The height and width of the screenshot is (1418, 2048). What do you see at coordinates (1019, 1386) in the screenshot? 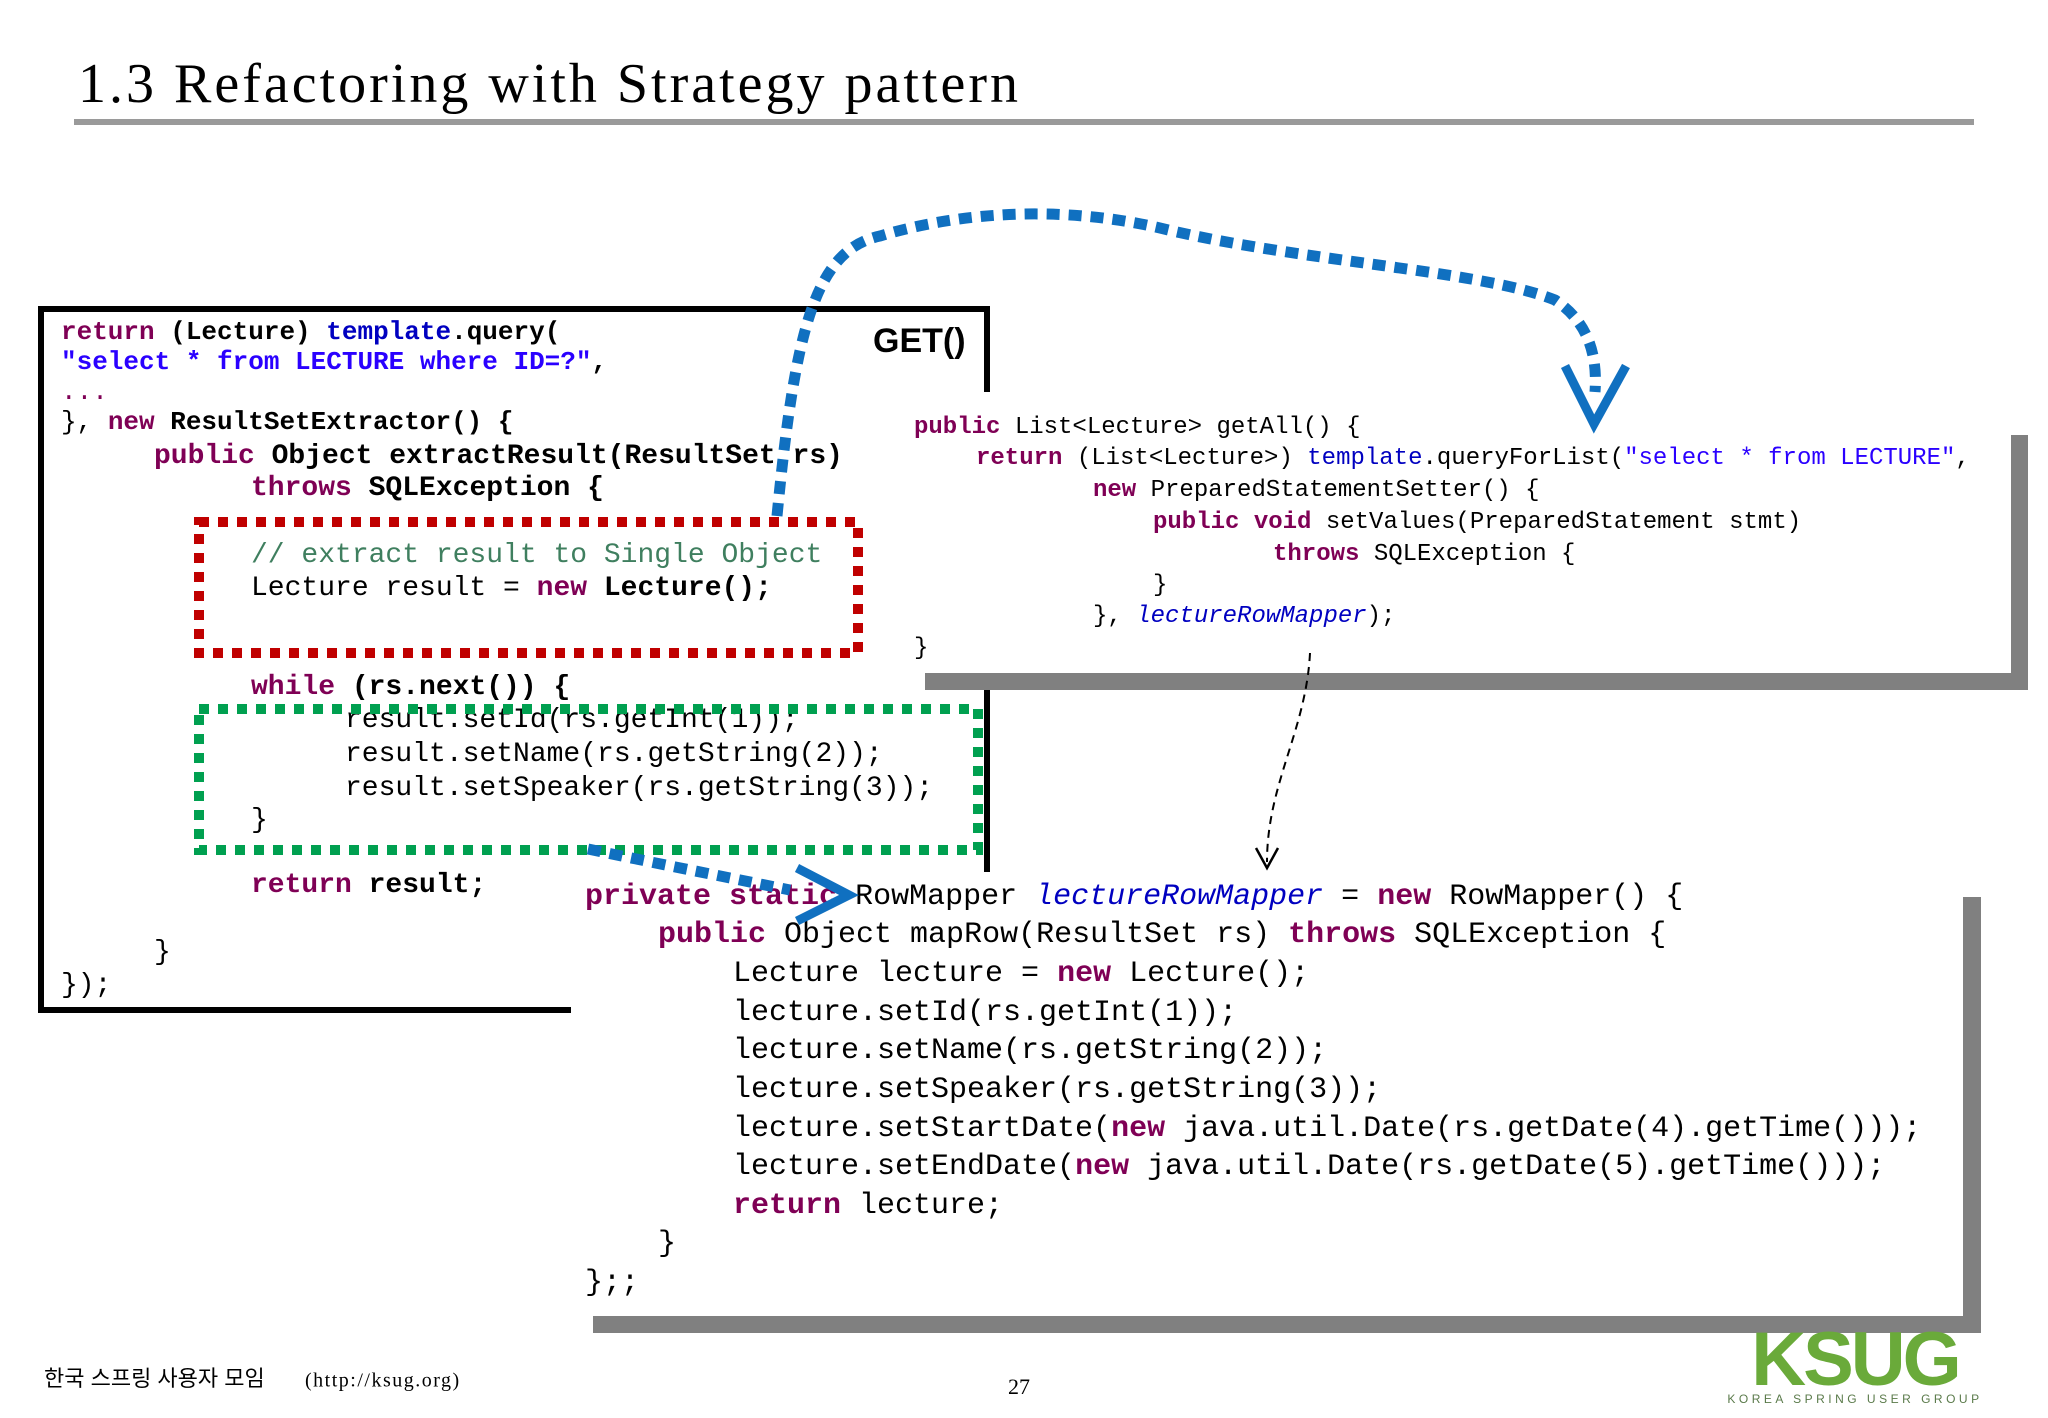
I see `page-number: 27` at bounding box center [1019, 1386].